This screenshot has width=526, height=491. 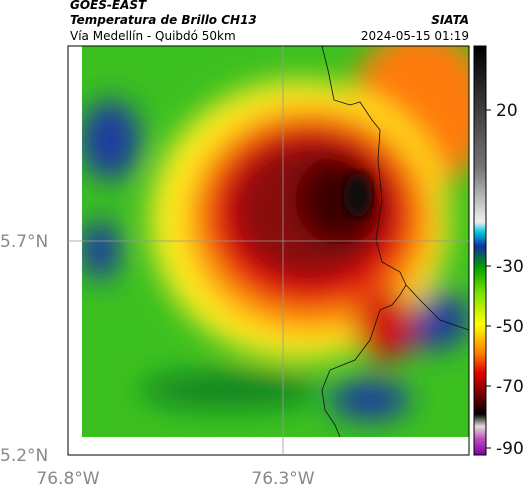 I want to click on colorbar, so click(x=480, y=250).